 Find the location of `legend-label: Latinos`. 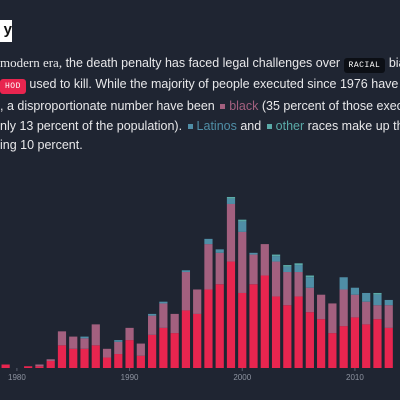

legend-label: Latinos is located at coordinates (216, 126).